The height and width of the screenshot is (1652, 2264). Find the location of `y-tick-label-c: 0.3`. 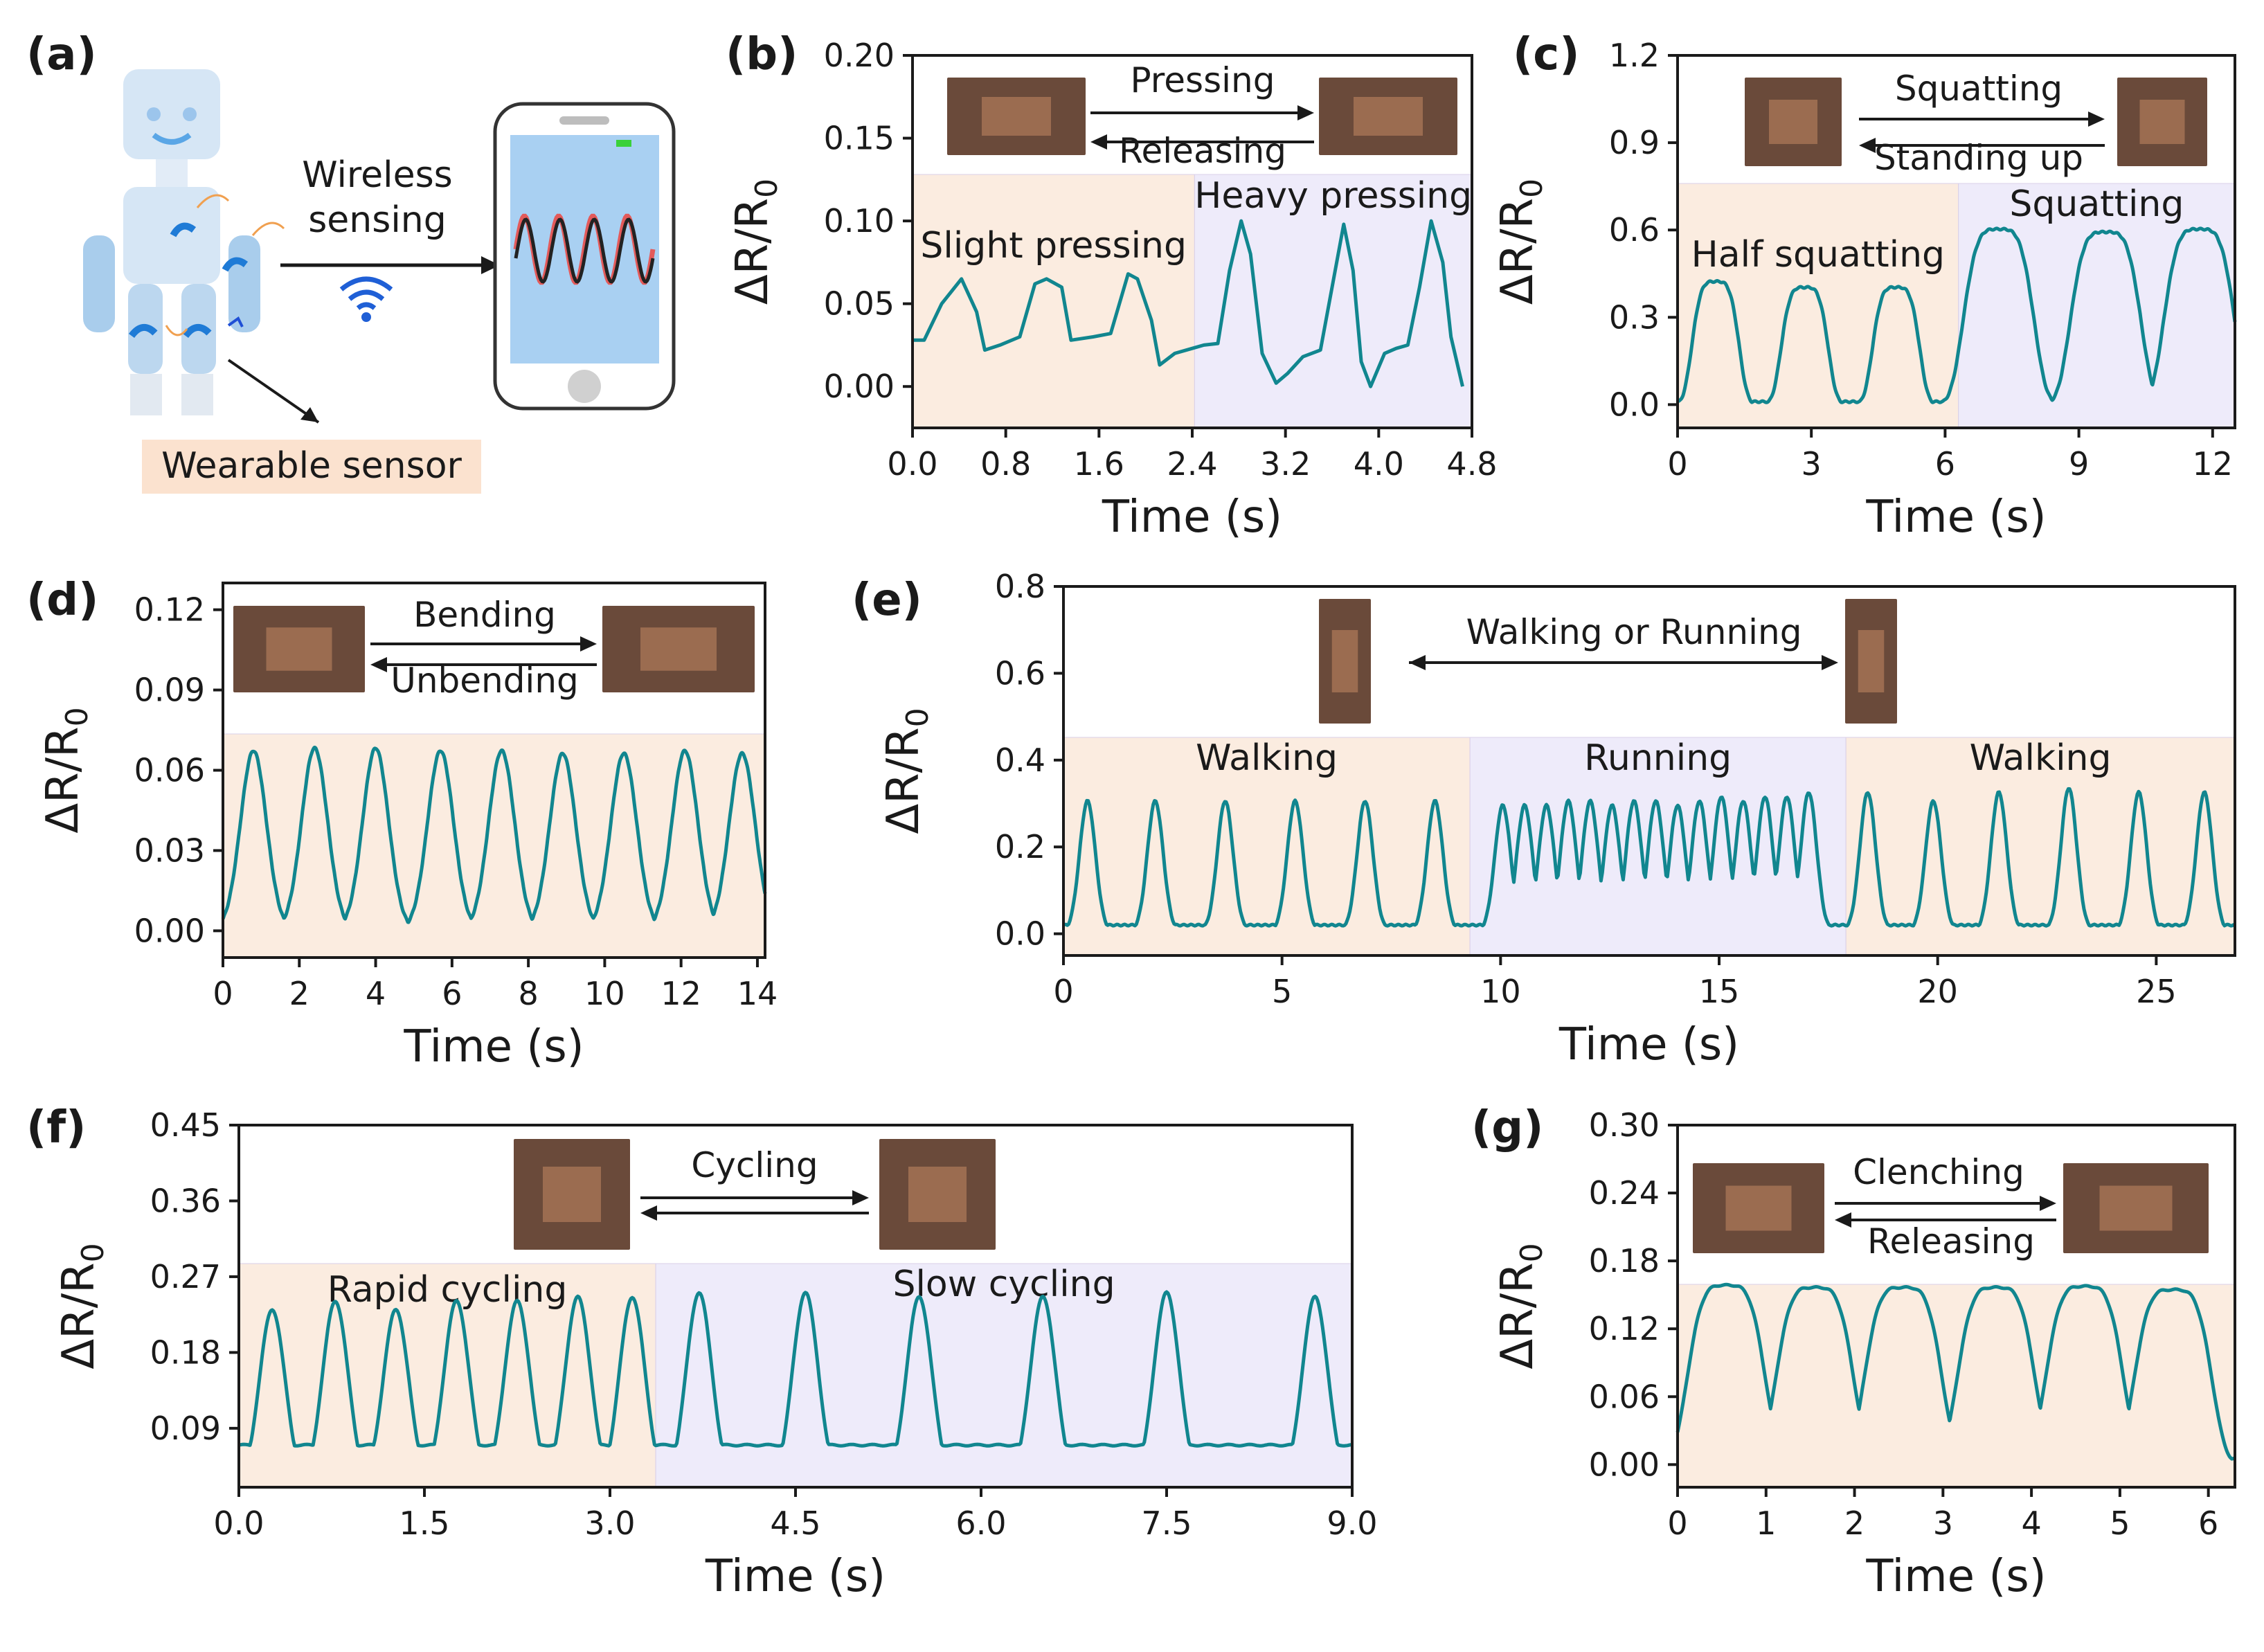

y-tick-label-c: 0.3 is located at coordinates (1635, 317).